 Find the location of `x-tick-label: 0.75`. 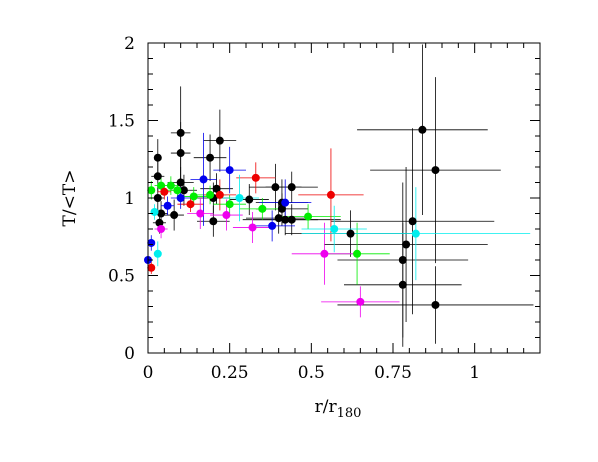

x-tick-label: 0.75 is located at coordinates (393, 373).